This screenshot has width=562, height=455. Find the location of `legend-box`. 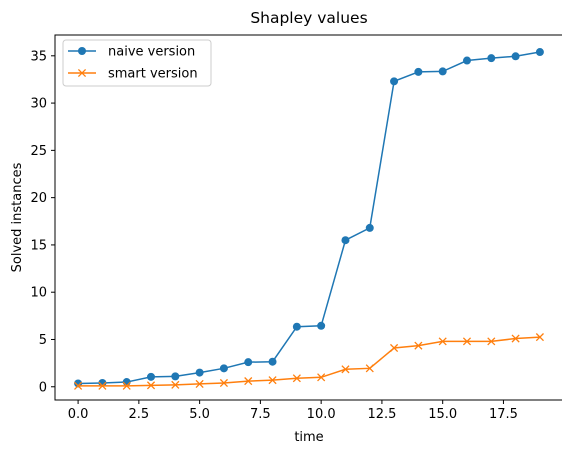

legend-box is located at coordinates (137, 63).